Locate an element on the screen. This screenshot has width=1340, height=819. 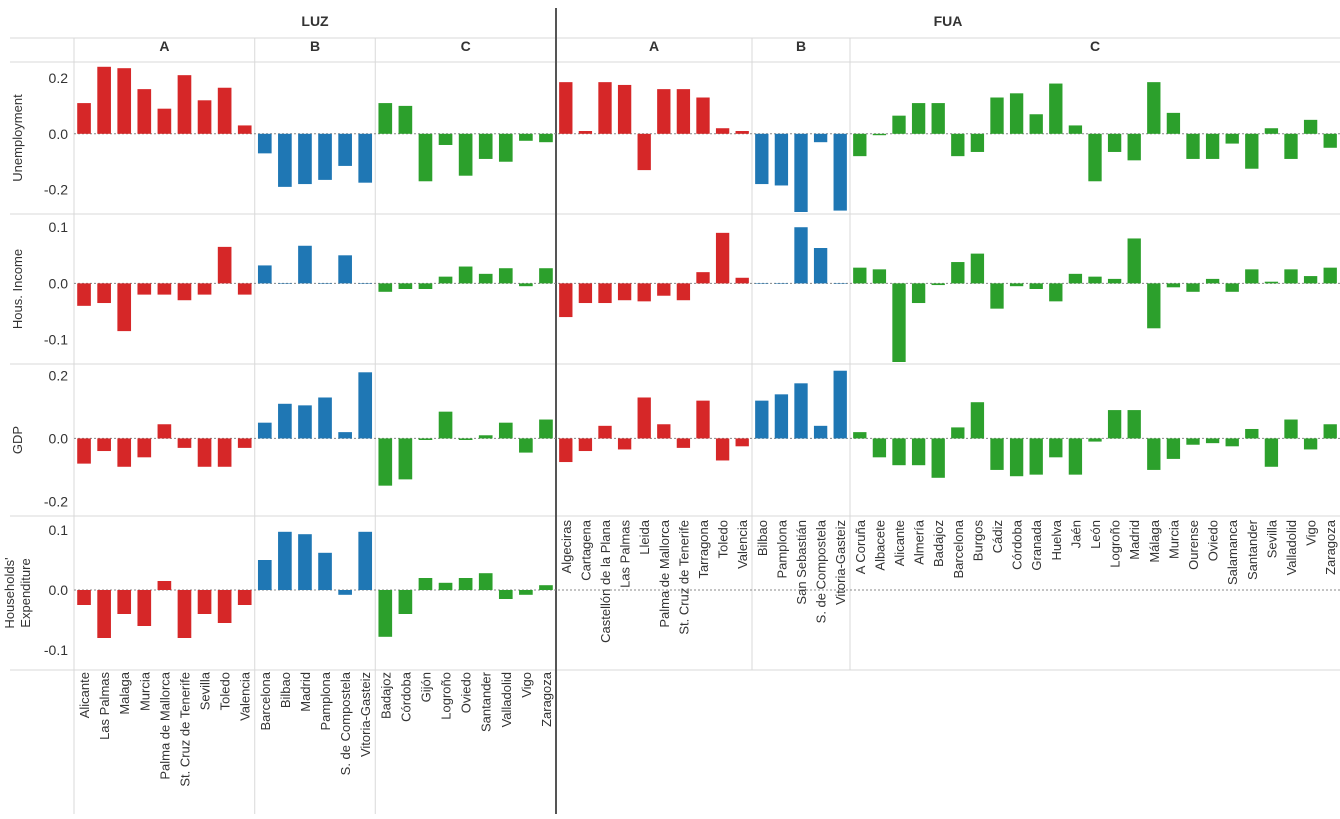
y-tick-label: -0.1 is located at coordinates (56, 650).